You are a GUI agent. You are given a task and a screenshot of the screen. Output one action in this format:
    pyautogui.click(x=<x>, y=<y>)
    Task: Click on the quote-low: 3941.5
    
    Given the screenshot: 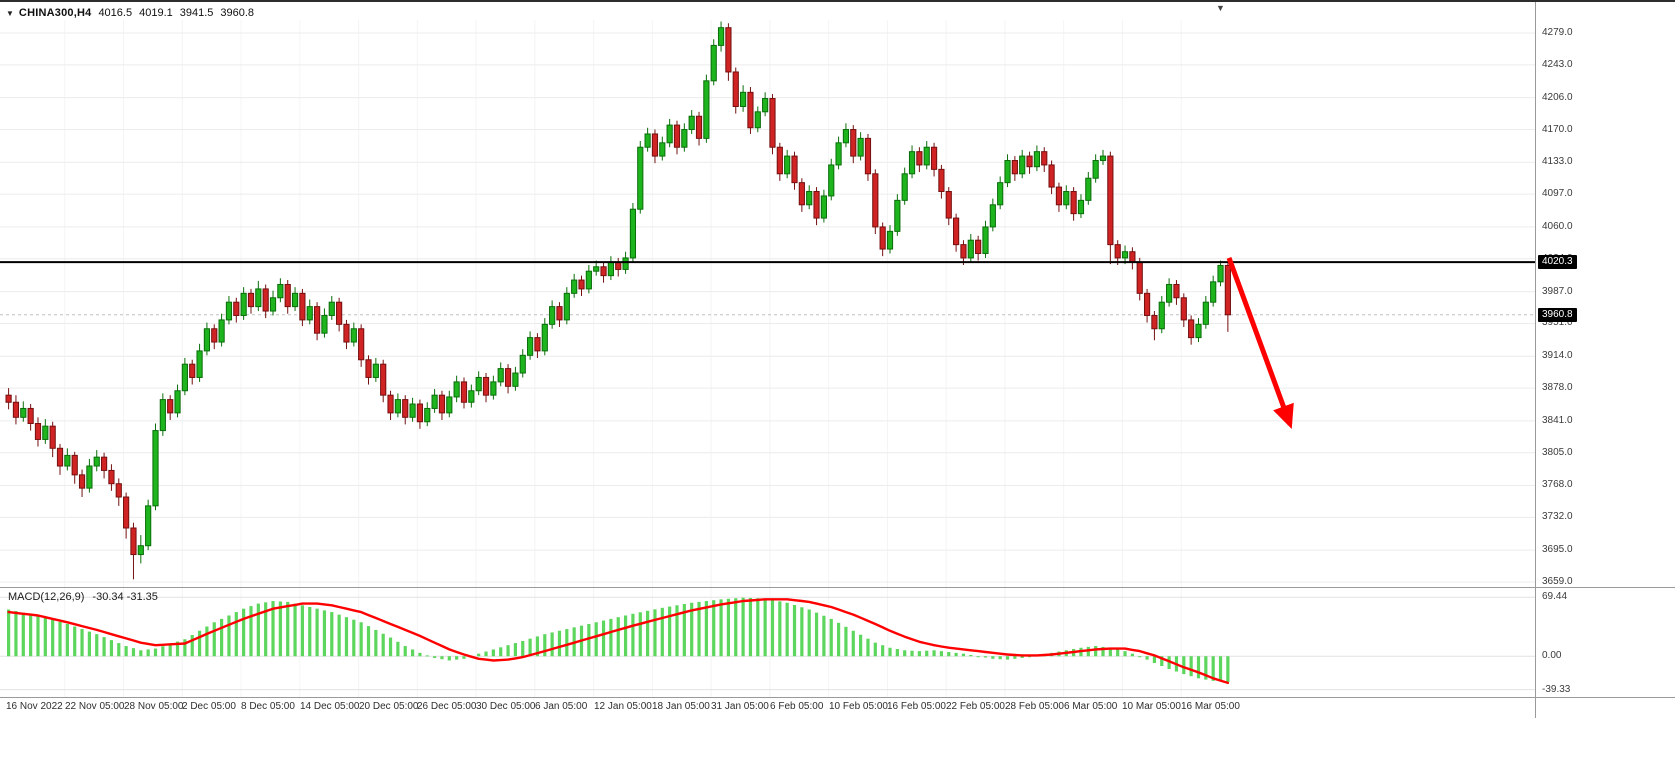 What is the action you would take?
    pyautogui.click(x=196, y=13)
    